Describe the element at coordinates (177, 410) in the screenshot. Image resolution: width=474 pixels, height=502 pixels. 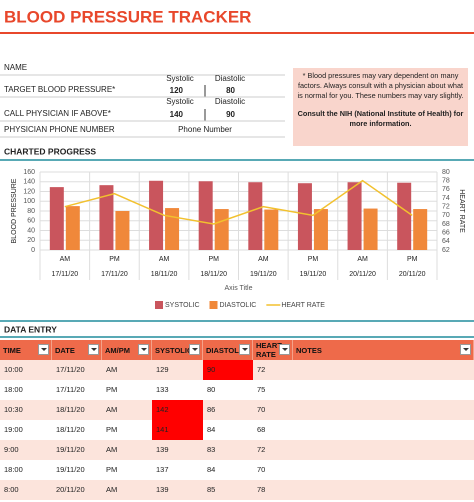
I see `cell: 142` at that location.